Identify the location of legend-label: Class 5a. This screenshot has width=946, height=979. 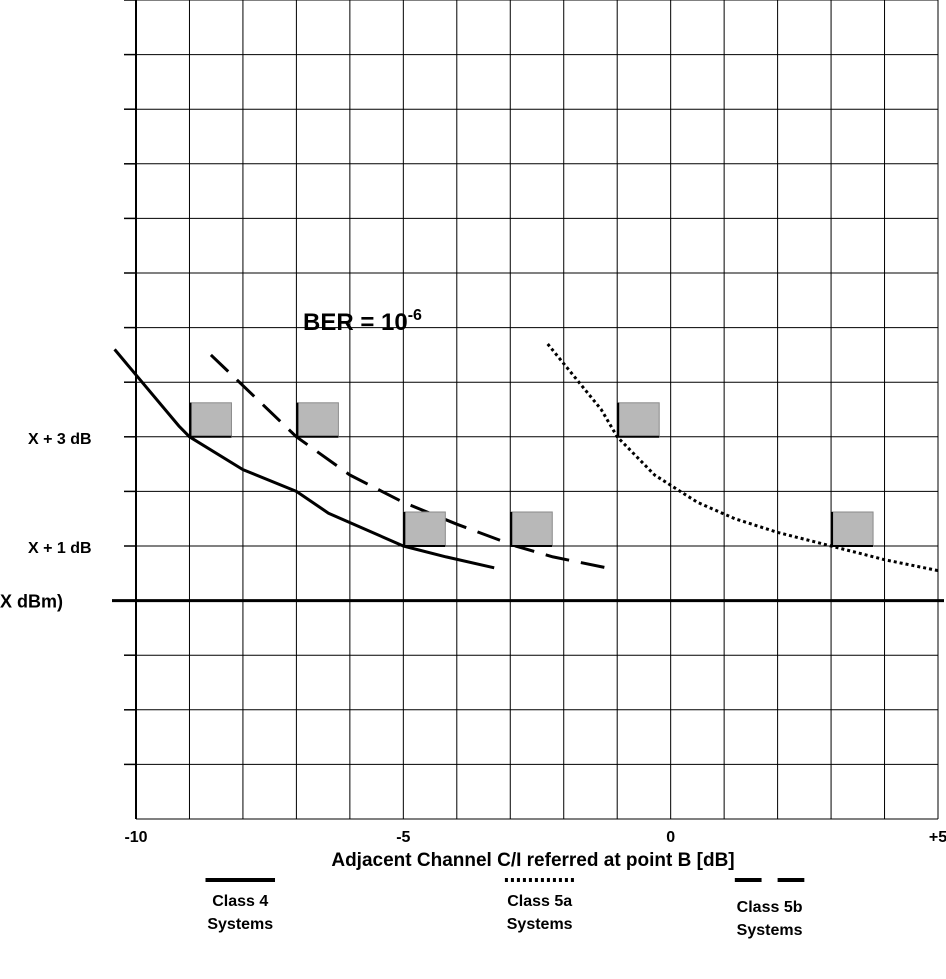
(539, 901).